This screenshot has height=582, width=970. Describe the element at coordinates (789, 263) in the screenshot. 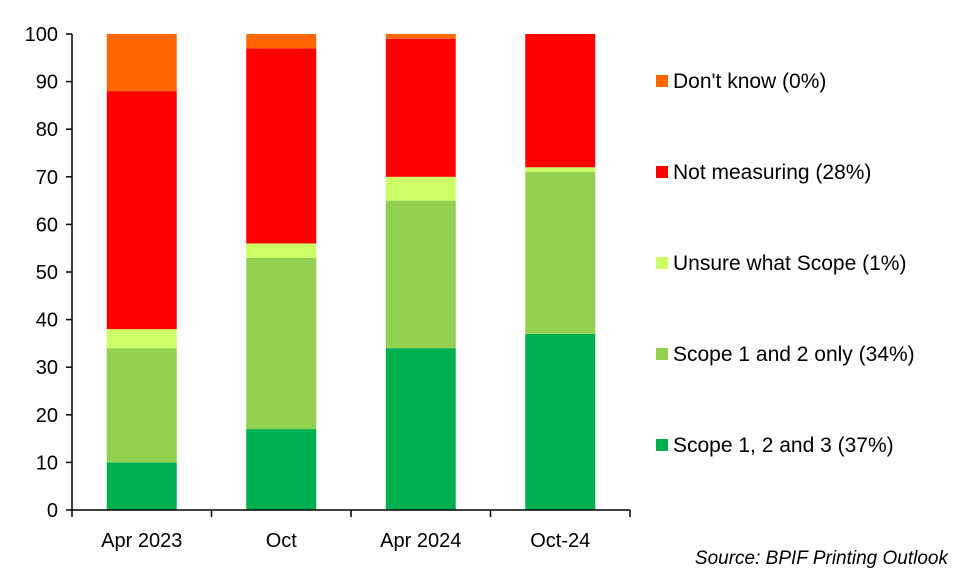

I see `legend-label: Unsure what Scope (1%)` at that location.